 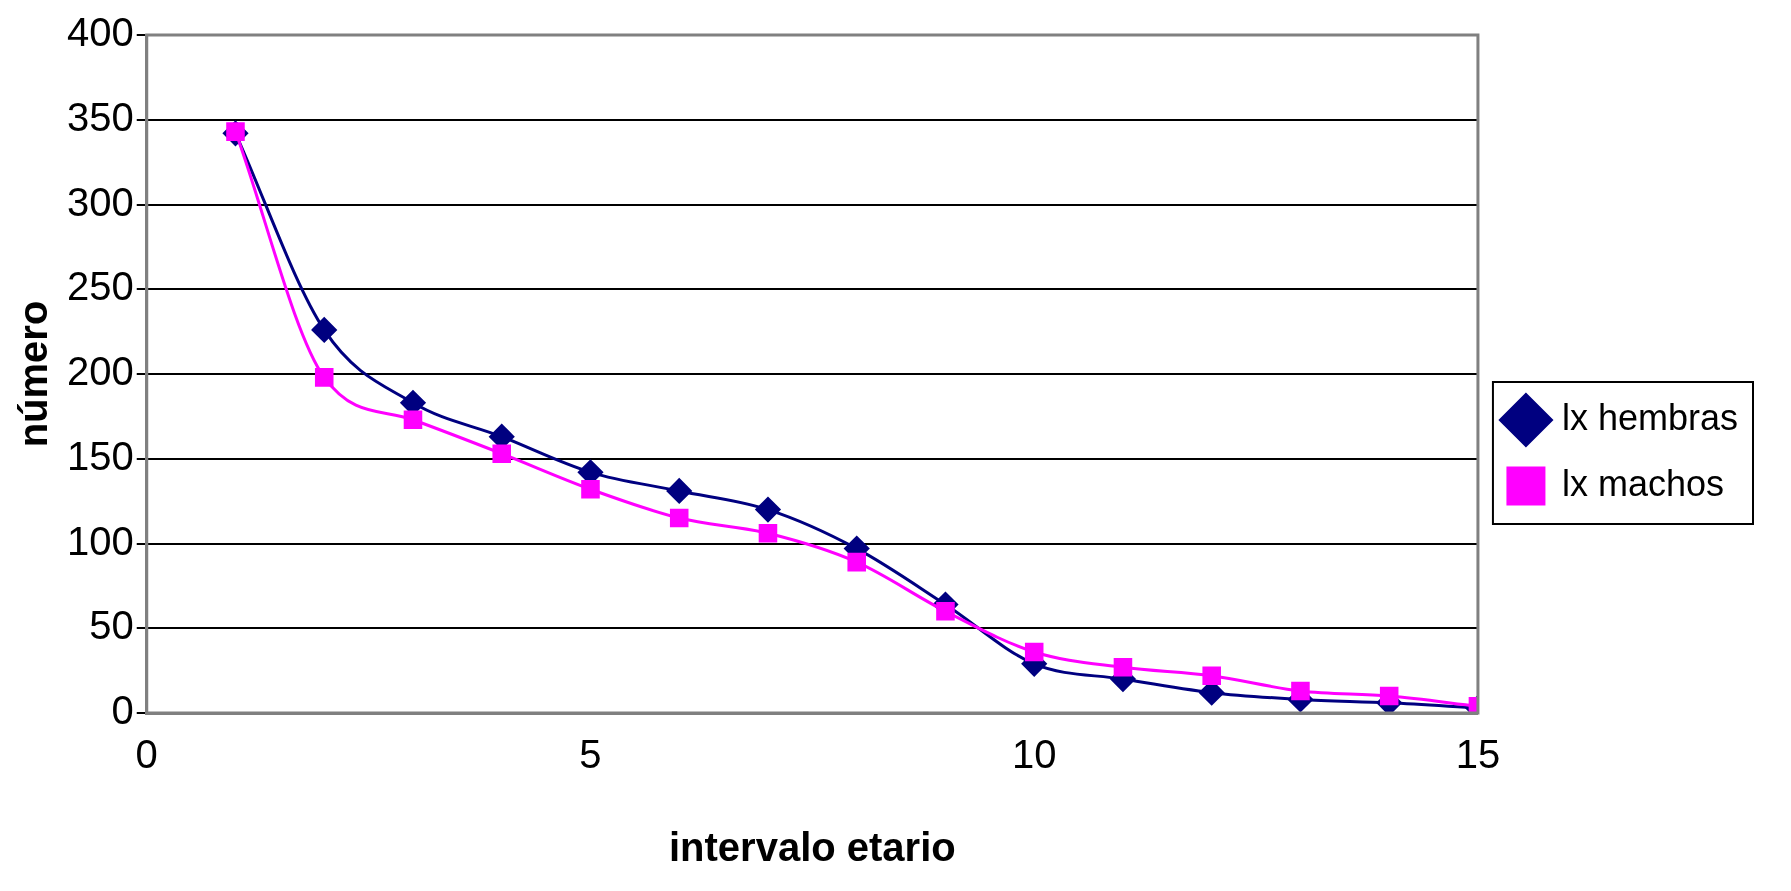 I want to click on y-tick-label: 300, so click(x=100, y=201).